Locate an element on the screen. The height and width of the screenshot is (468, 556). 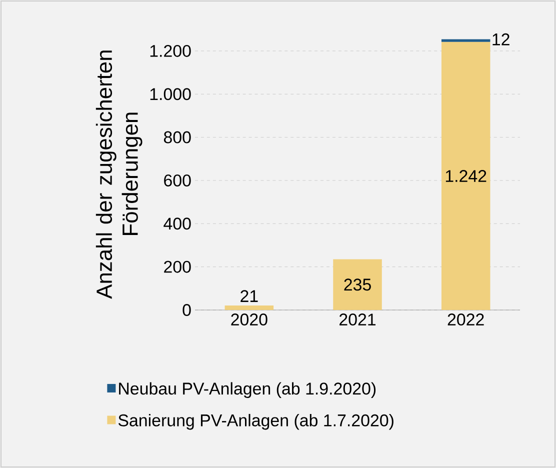
data-label: 1.242 is located at coordinates (466, 176).